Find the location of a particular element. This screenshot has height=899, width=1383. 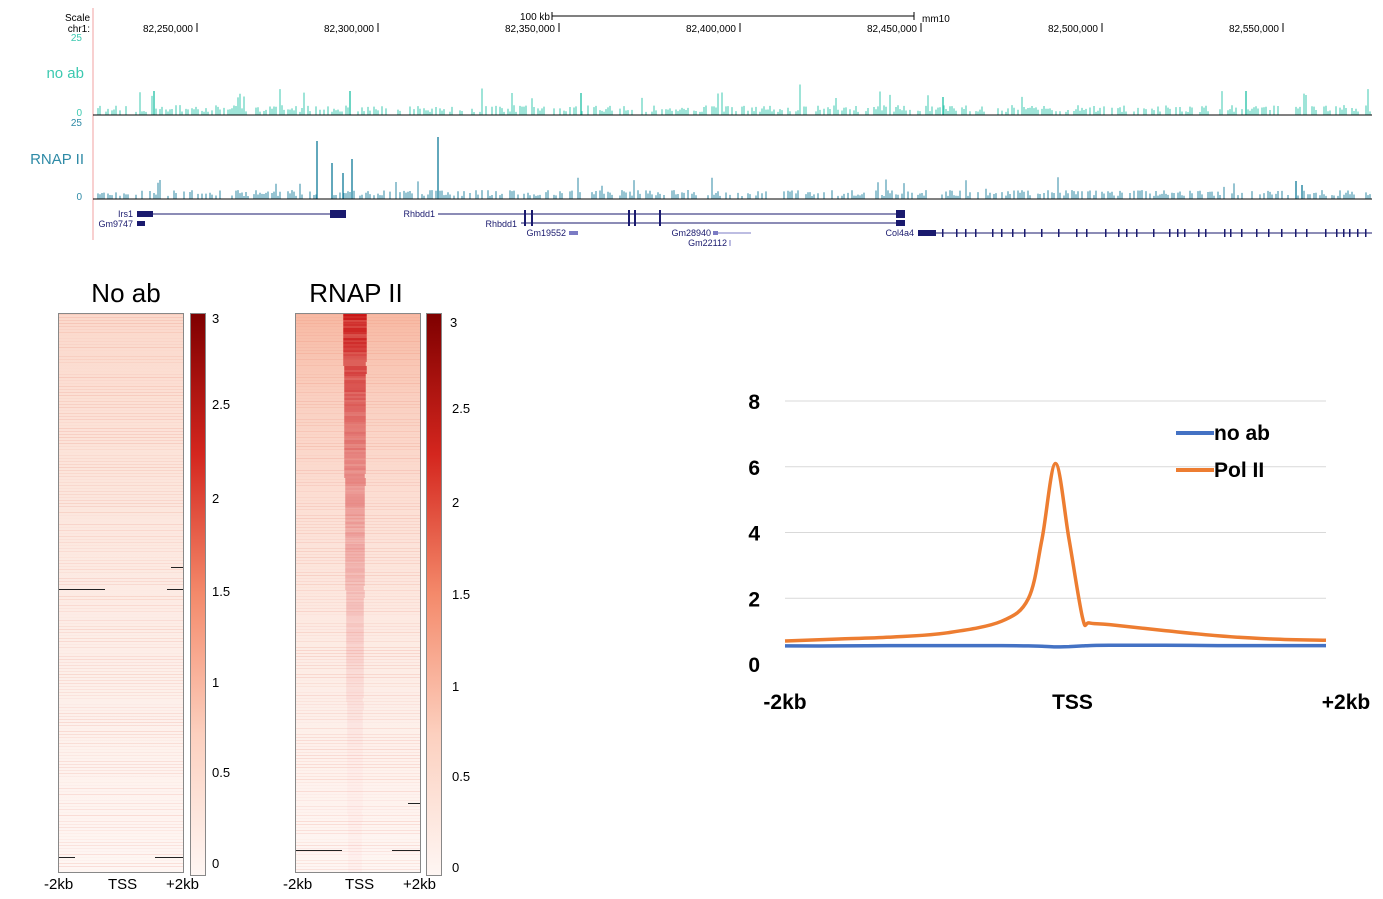

gene-label: Irs1 is located at coordinates (125, 214).